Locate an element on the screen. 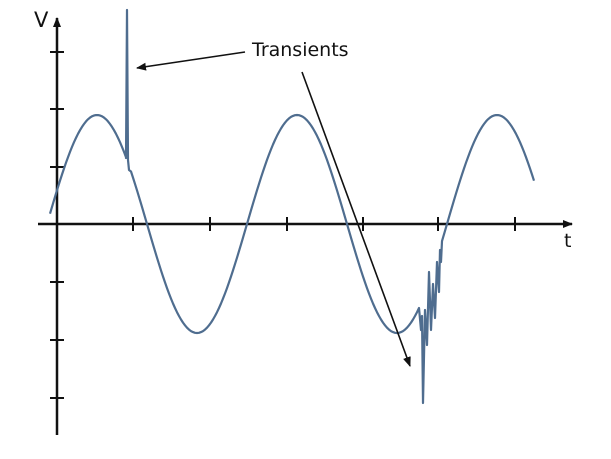 This screenshot has height=459, width=611. transients-label: Transients is located at coordinates (300, 50).